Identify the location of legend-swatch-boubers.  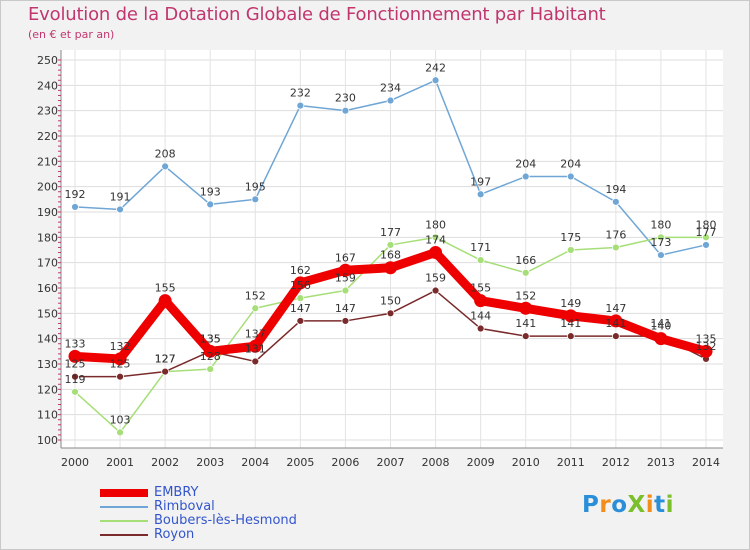
(124, 521).